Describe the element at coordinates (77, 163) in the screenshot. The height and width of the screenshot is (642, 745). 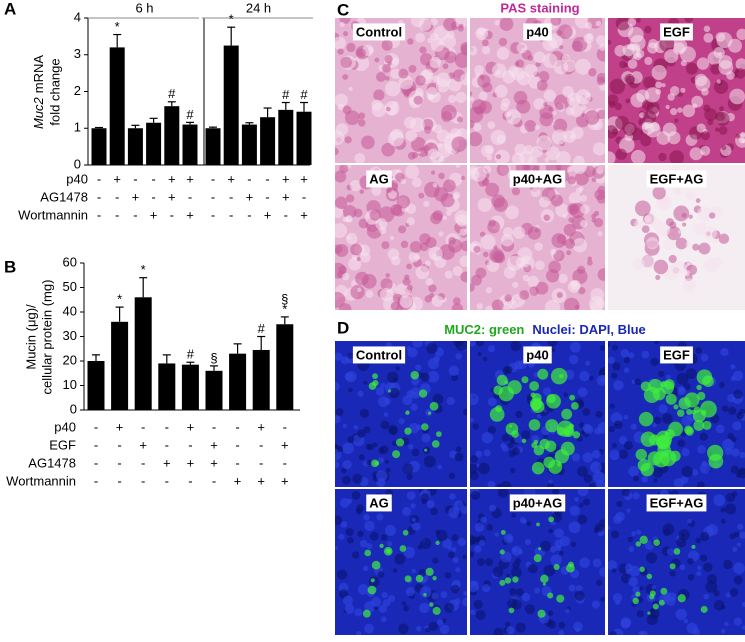
I see `y-tick-label: 0` at that location.